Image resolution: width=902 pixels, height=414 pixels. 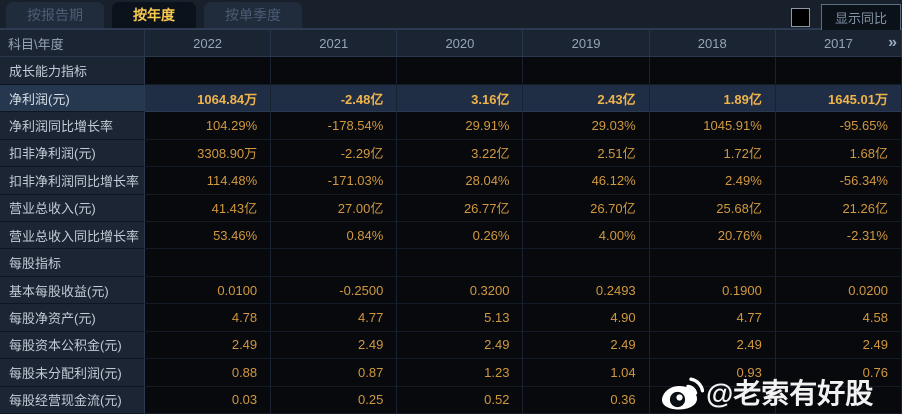 I want to click on table-cell: -2.31%, so click(x=838, y=236).